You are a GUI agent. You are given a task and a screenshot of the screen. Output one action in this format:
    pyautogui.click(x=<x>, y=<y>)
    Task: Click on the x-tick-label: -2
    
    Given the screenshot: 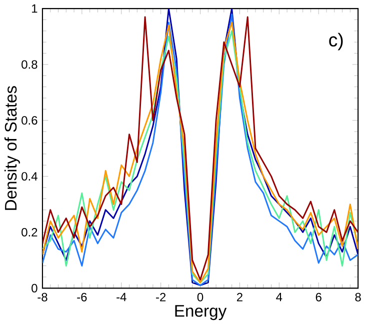 What is the action you would take?
    pyautogui.click(x=161, y=297)
    